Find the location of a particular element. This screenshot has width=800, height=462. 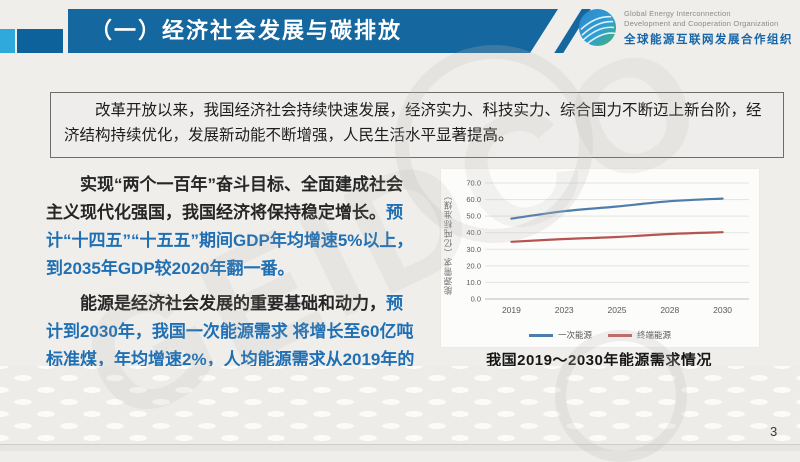

svg-text: 60.0 is located at coordinates (473, 199).